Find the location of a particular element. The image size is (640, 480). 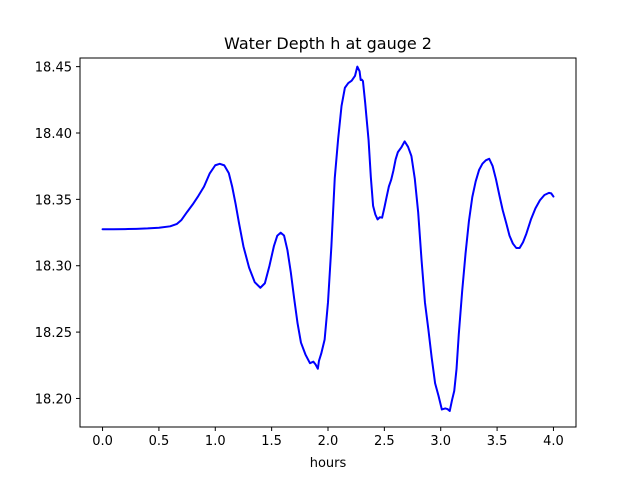

y-tick-label: 18.45 is located at coordinates (53, 68).